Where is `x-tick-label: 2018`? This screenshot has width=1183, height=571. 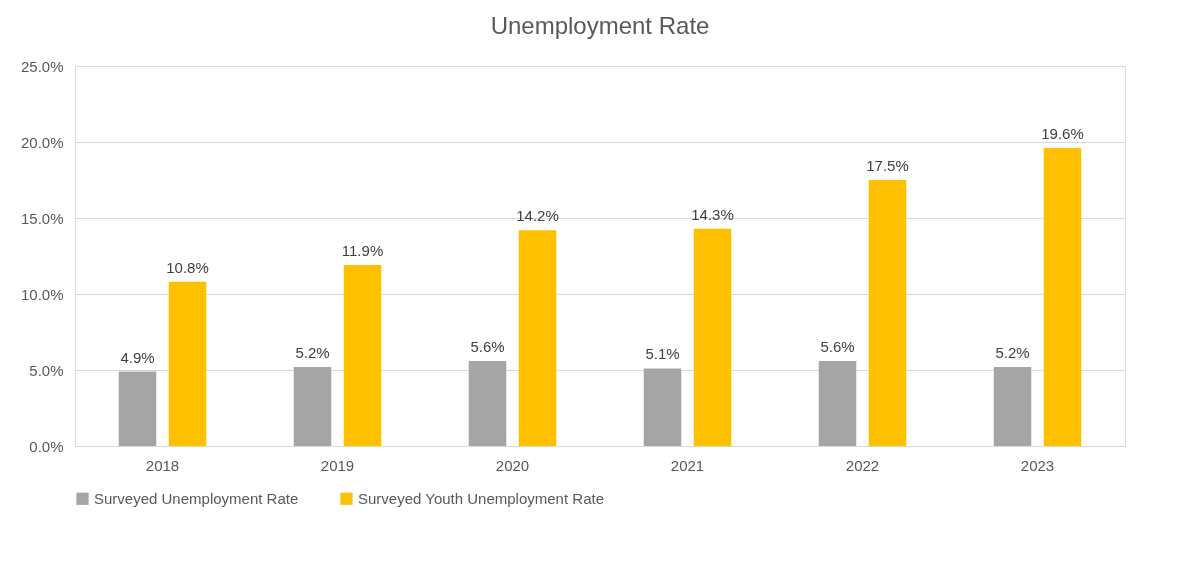
x-tick-label: 2018 is located at coordinates (162, 465).